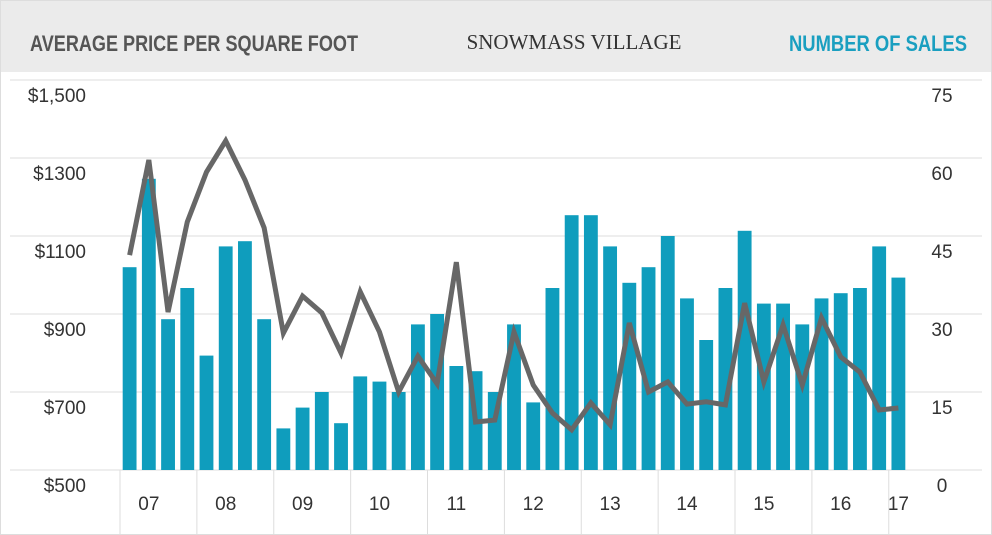 The image size is (992, 535). What do you see at coordinates (574, 42) in the screenshot?
I see `chart-subtitle: SNOWMASS VILLAGE` at bounding box center [574, 42].